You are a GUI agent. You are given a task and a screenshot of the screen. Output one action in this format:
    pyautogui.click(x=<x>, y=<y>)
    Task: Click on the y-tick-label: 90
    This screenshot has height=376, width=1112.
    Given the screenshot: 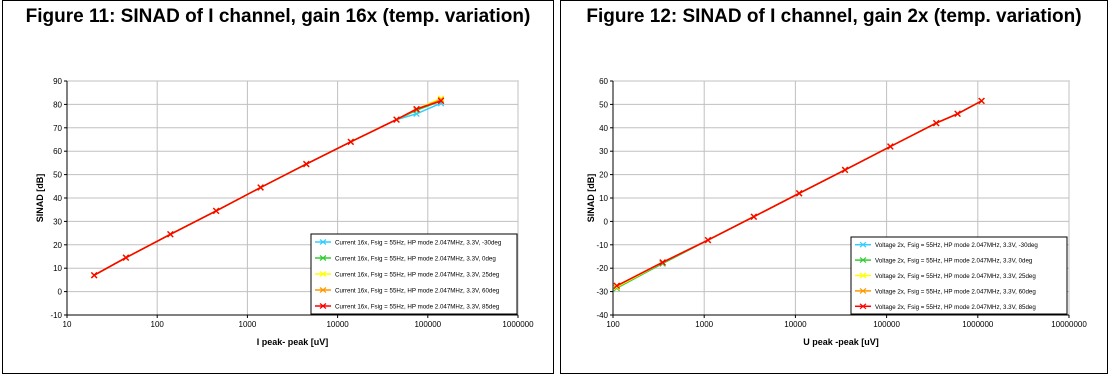 What is the action you would take?
    pyautogui.click(x=57, y=81)
    